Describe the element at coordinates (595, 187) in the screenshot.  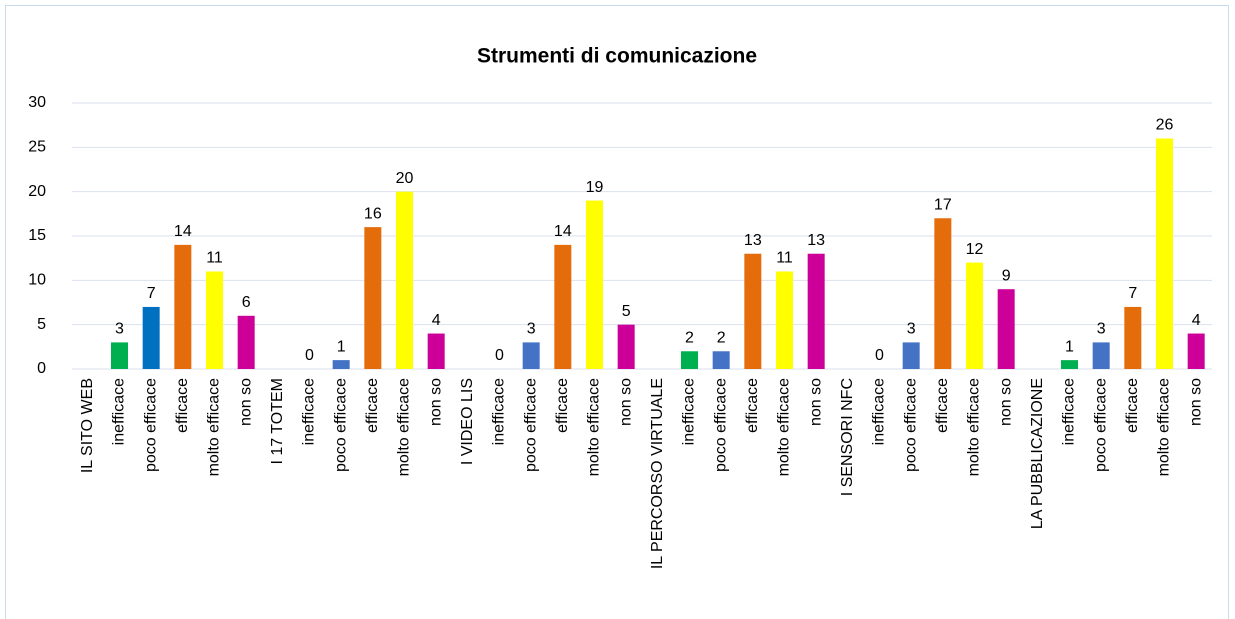
I see `value-label: 19` at that location.